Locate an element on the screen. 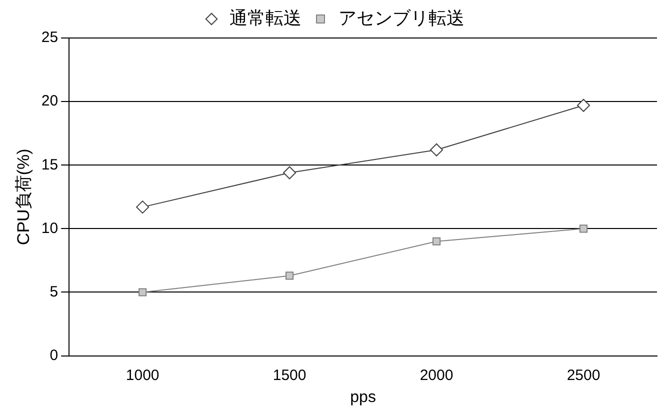 This screenshot has height=407, width=667. x-tick-label: 2000 is located at coordinates (437, 375).